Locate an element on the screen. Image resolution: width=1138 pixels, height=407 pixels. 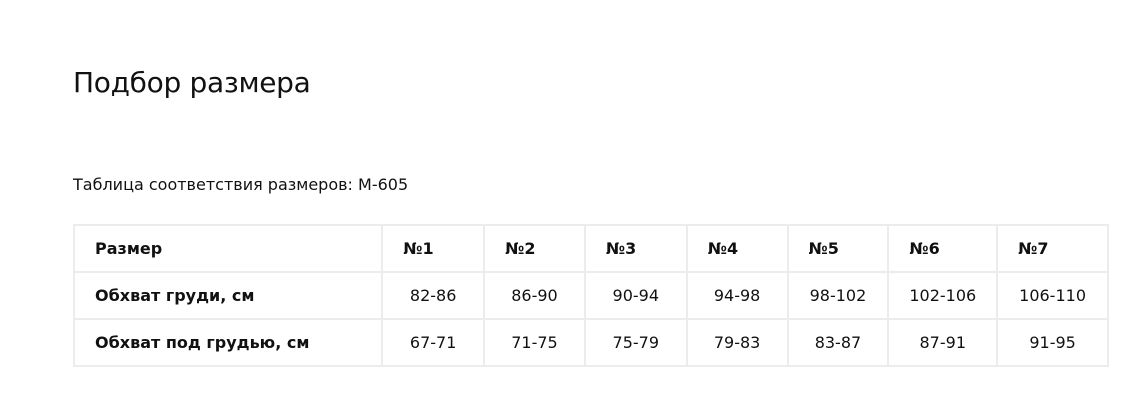
row-label: Обхват груди, см is located at coordinates (228, 295).